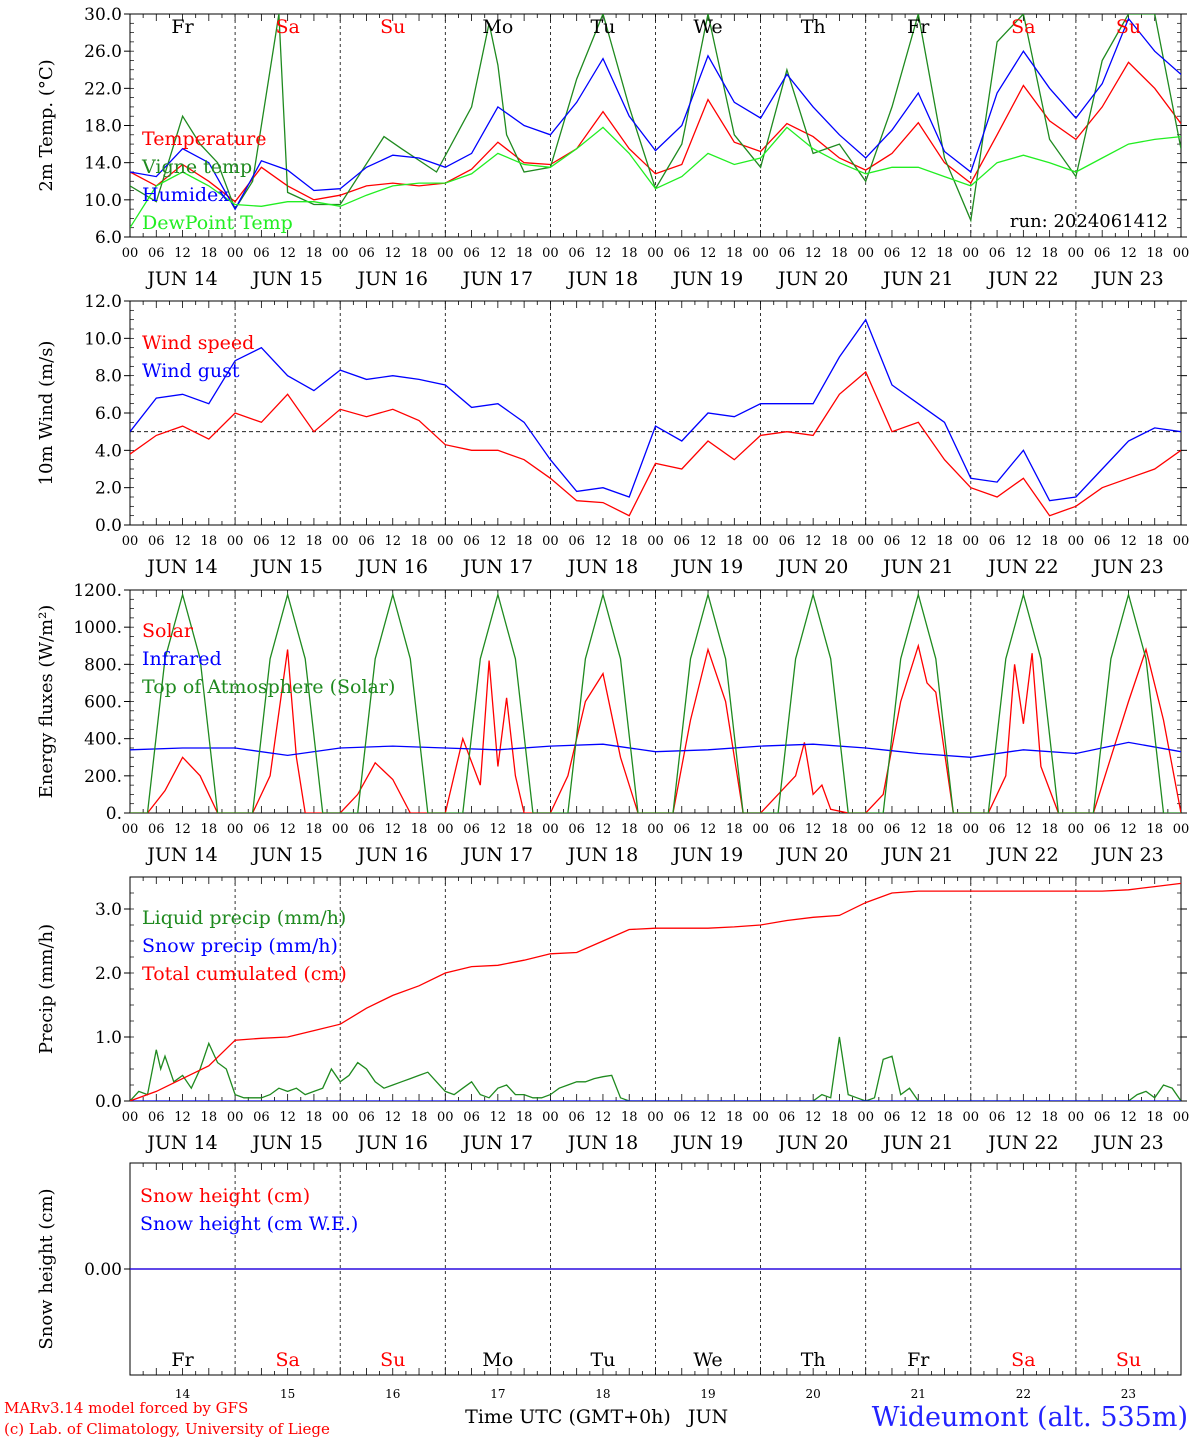  I want to click on day-number-label: 14, so click(183, 1394).